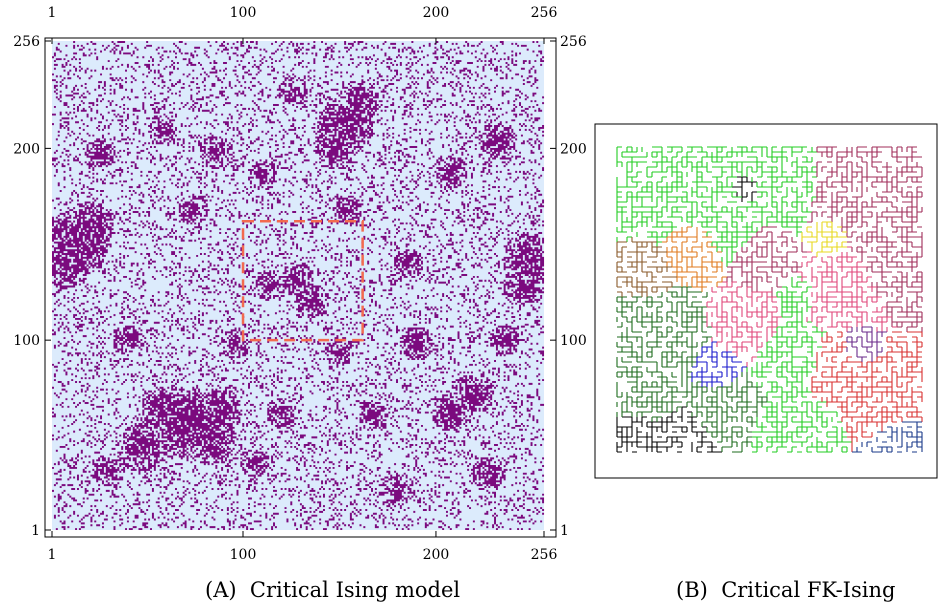 The image size is (938, 607). I want to click on caption-b: (B) Critical FK-Ising, so click(785, 590).